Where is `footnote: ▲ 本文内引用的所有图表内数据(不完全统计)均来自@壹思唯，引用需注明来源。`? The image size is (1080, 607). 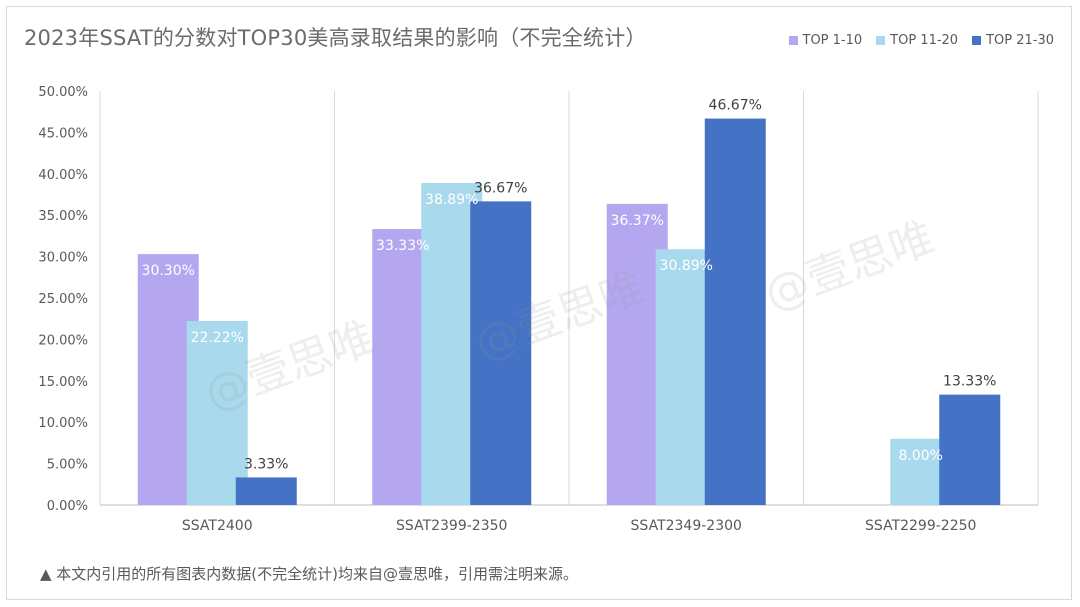 footnote: ▲ 本文内引用的所有图表内数据(不完全统计)均来自@壹思唯，引用需注明来源。 is located at coordinates (309, 574).